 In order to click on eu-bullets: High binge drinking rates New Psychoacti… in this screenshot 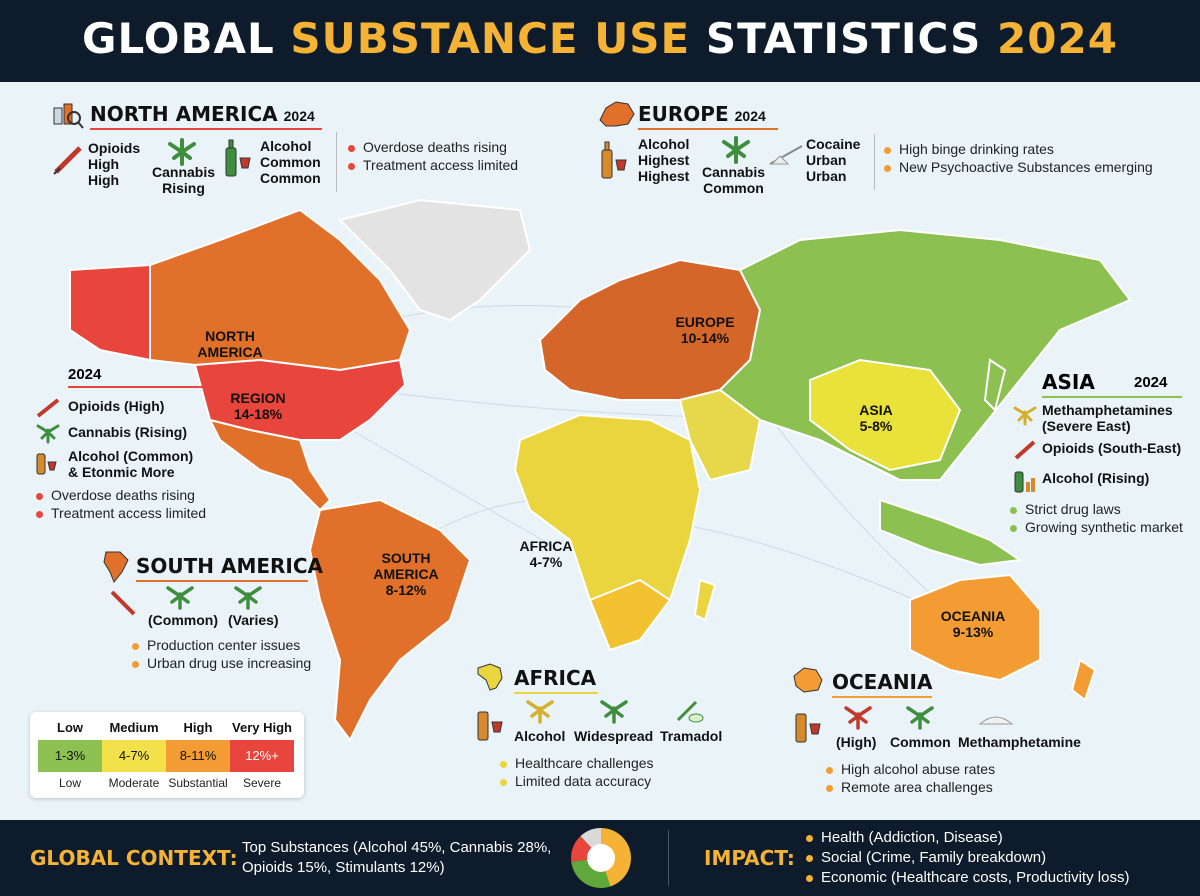, I will do `click(1018, 158)`.